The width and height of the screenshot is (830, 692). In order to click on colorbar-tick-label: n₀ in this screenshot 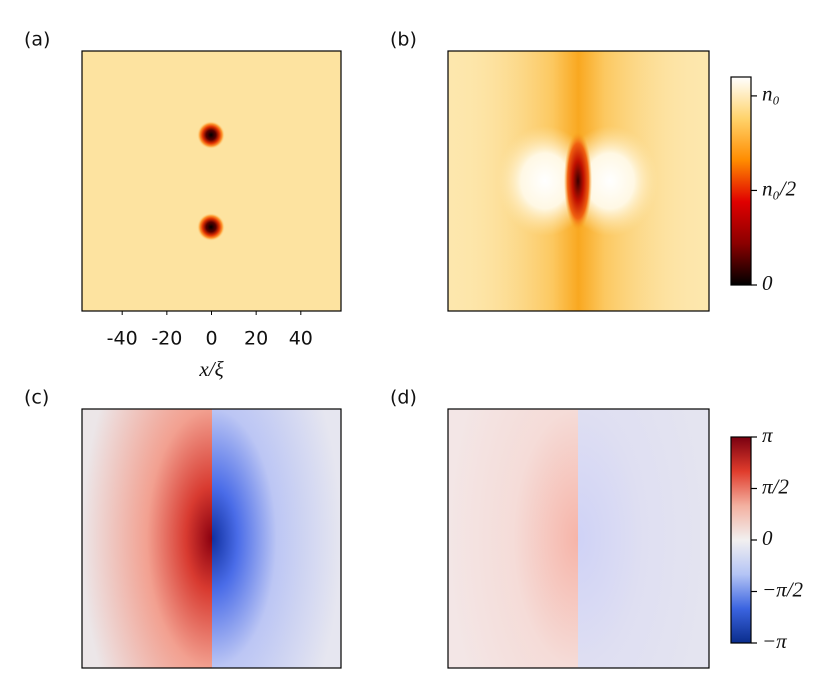, I will do `click(771, 94)`.